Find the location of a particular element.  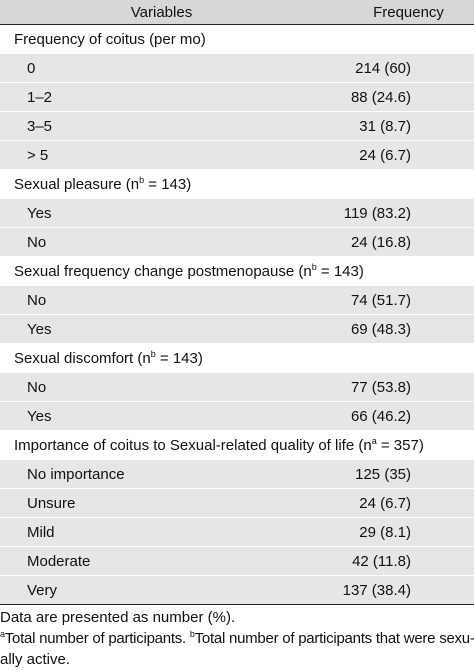

section-label: Sexual pleasure (n is located at coordinates (77, 184).